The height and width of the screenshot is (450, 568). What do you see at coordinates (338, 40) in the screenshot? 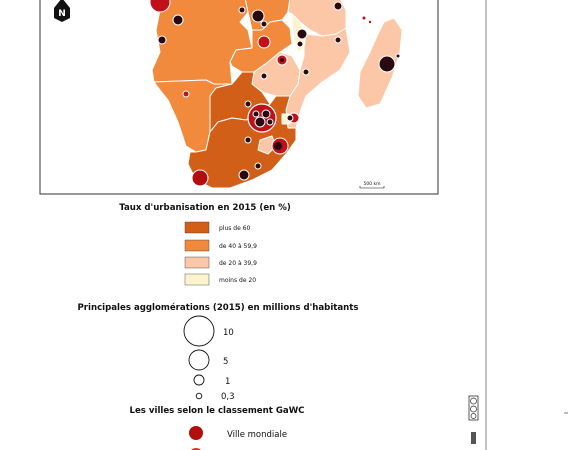
I see `city-nampula` at bounding box center [338, 40].